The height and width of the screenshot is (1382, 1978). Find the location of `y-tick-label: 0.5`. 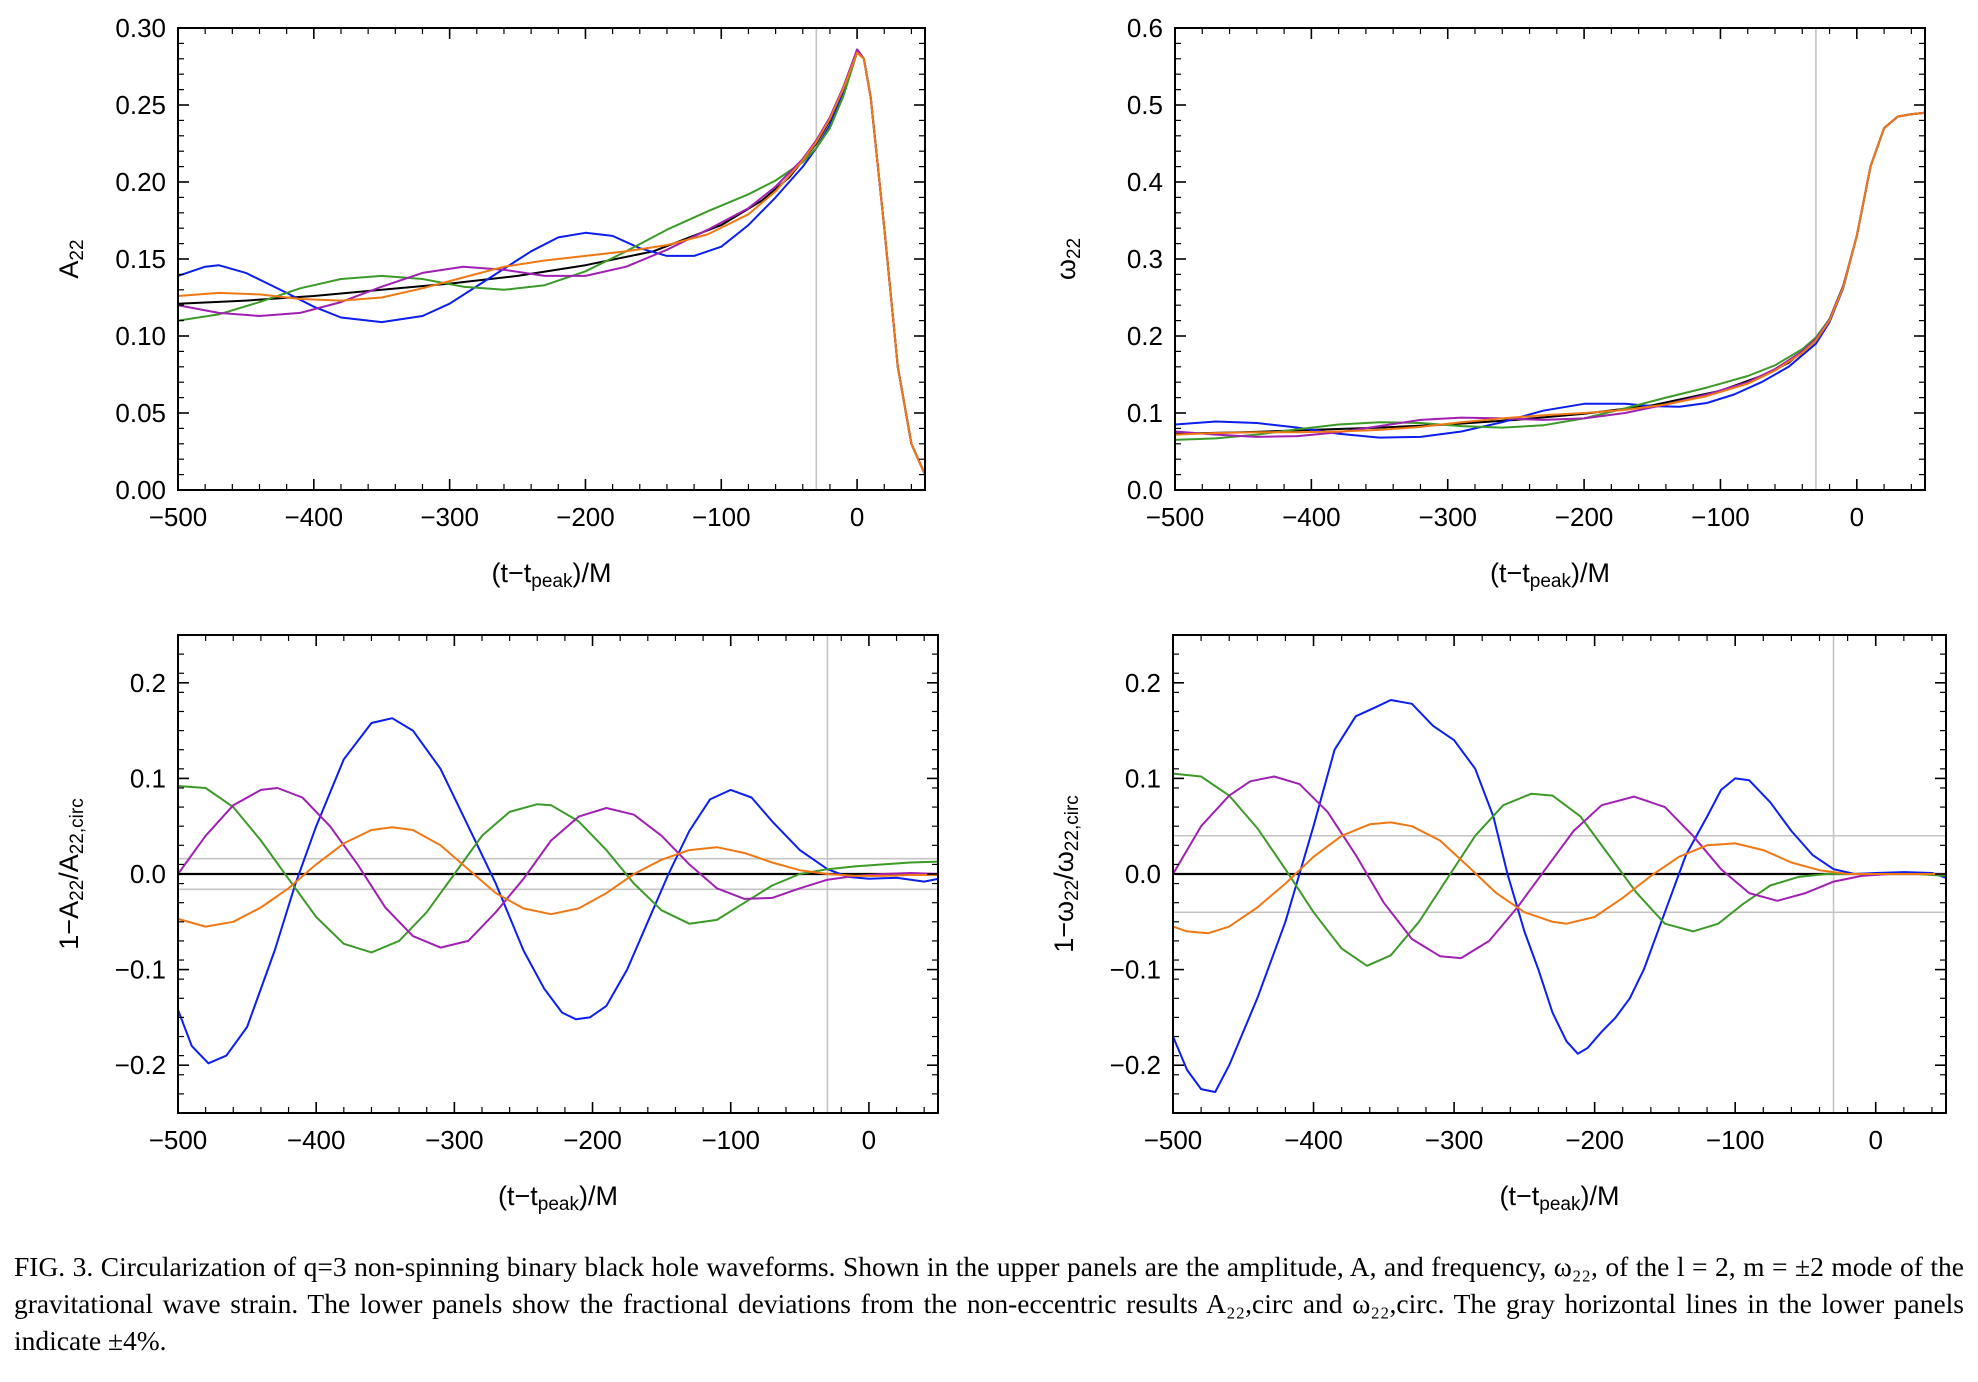

y-tick-label: 0.5 is located at coordinates (1145, 105).